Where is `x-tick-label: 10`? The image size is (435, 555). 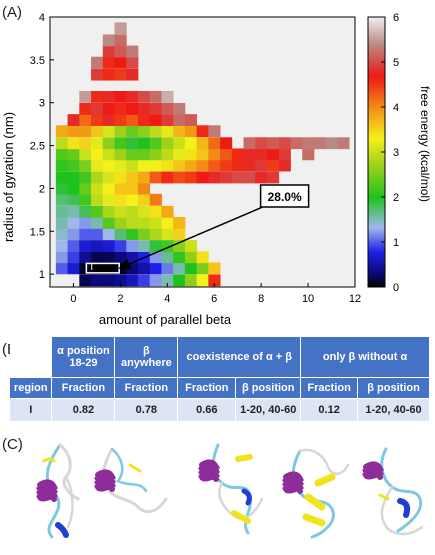
x-tick-label: 10 is located at coordinates (308, 299).